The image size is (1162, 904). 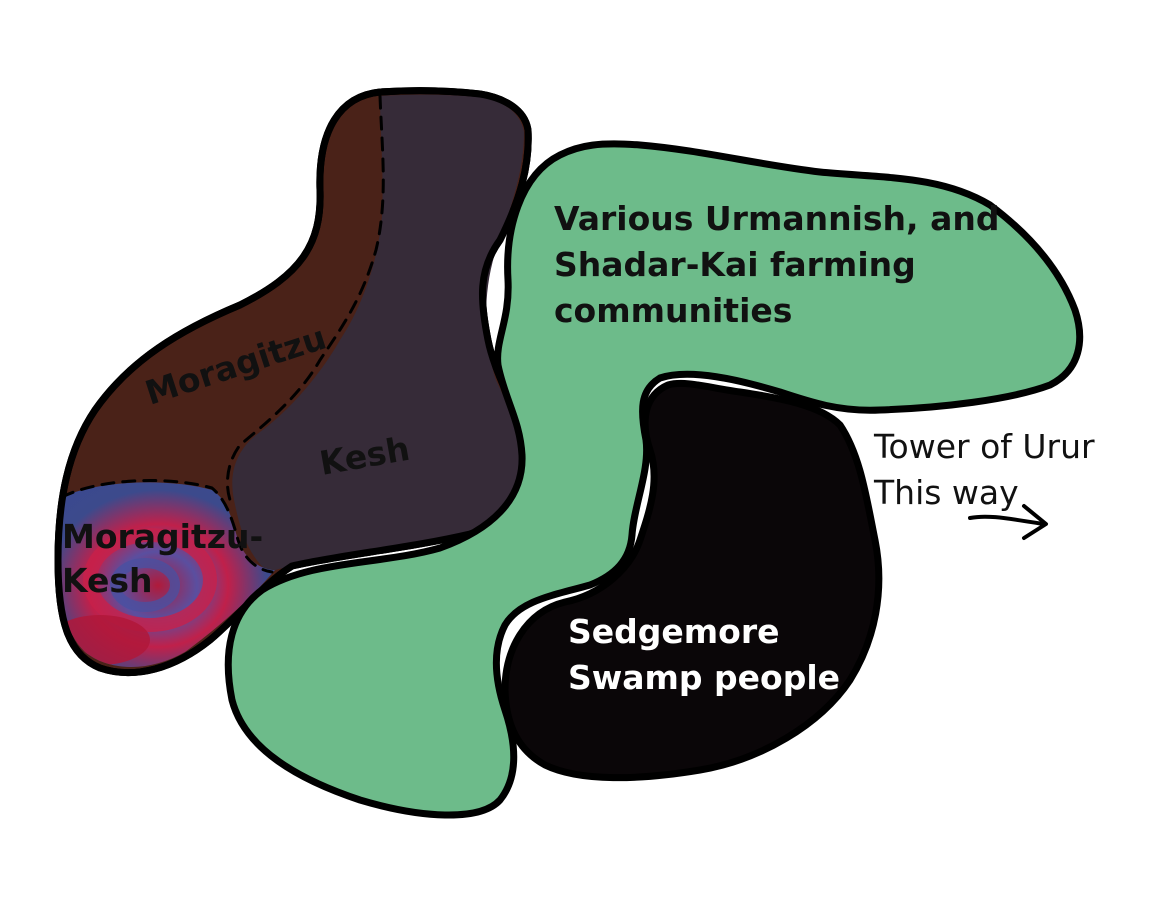 What do you see at coordinates (692, 580) in the screenshot?
I see `swamp-region` at bounding box center [692, 580].